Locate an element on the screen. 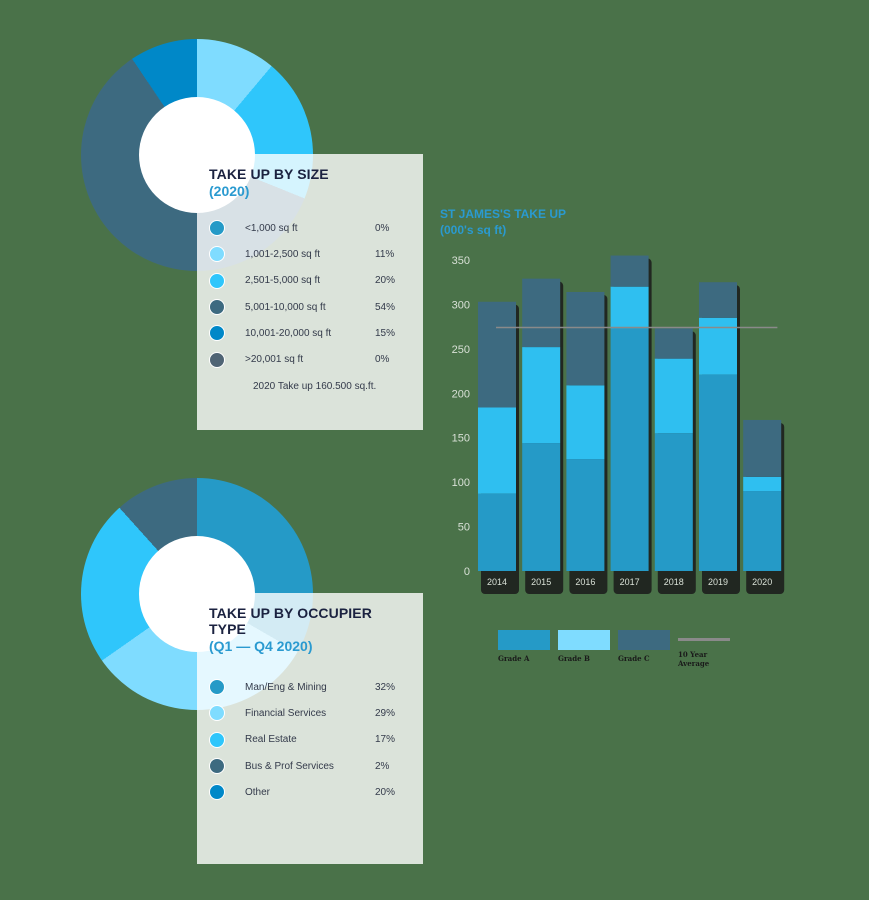  occ-legend-row: Man/Eng & Mining 32% is located at coordinates (310, 687).